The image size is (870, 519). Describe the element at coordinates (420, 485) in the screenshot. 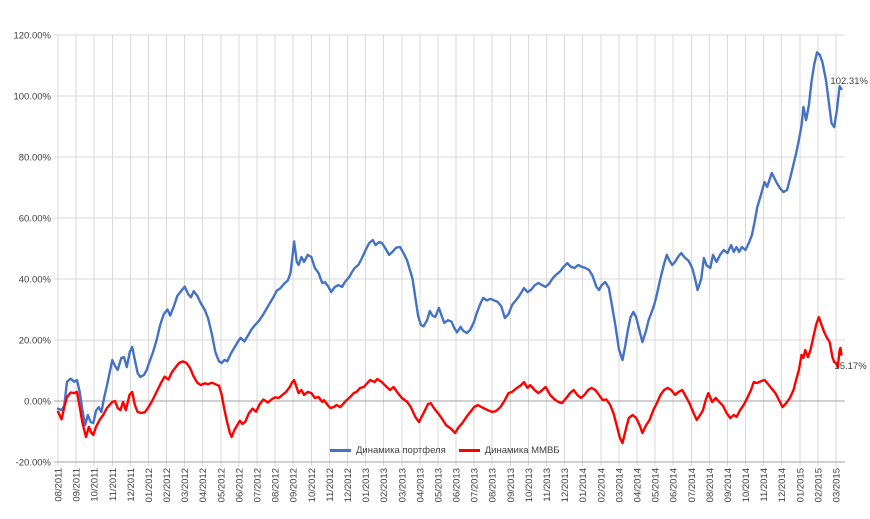

I see `x-axis-tick-label: 04/2013` at that location.